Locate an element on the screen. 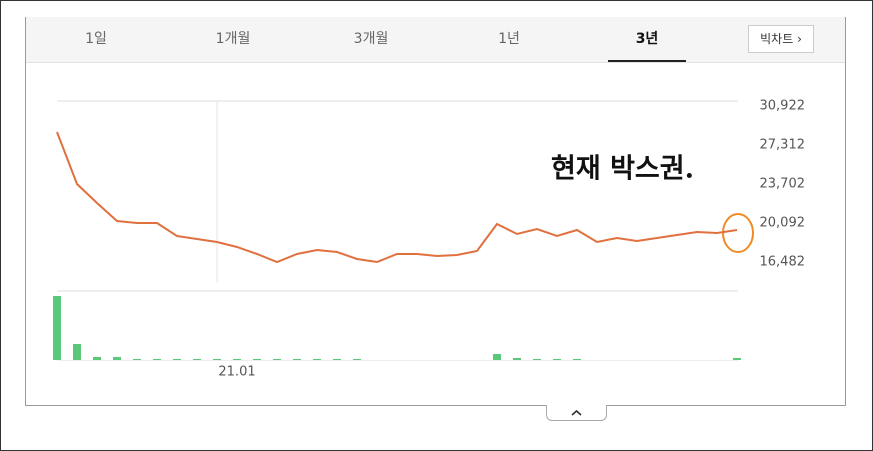 Image resolution: width=873 pixels, height=451 pixels. chevron-icon is located at coordinates (576, 412).